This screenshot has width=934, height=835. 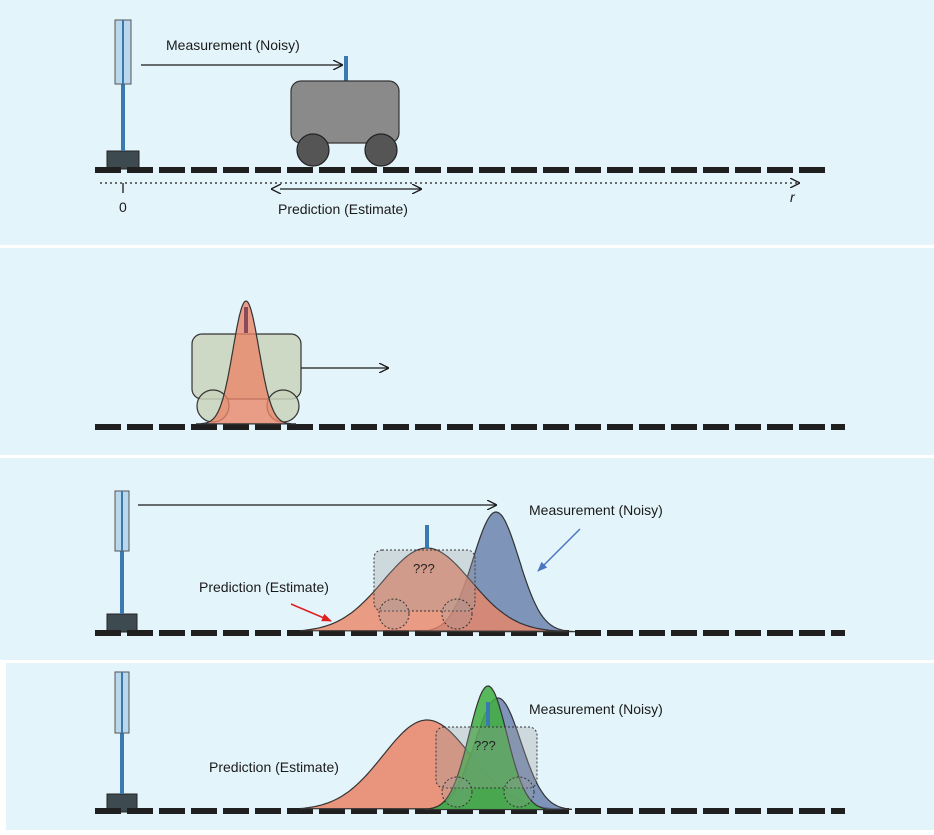 What do you see at coordinates (313, 150) in the screenshot?
I see `cart-wheel-left` at bounding box center [313, 150].